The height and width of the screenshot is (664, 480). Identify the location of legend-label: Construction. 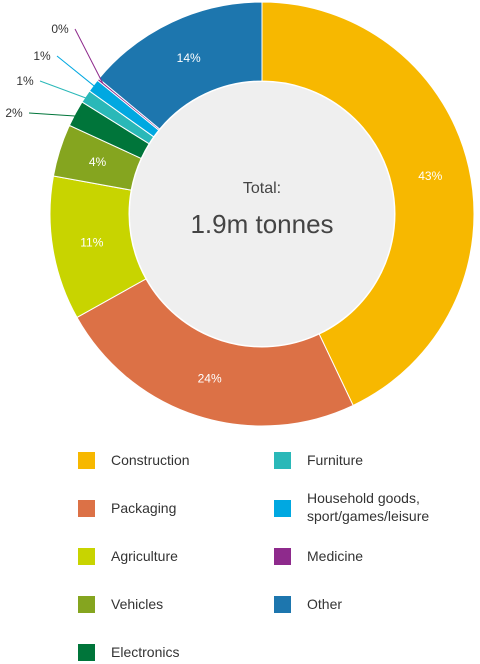
(150, 460).